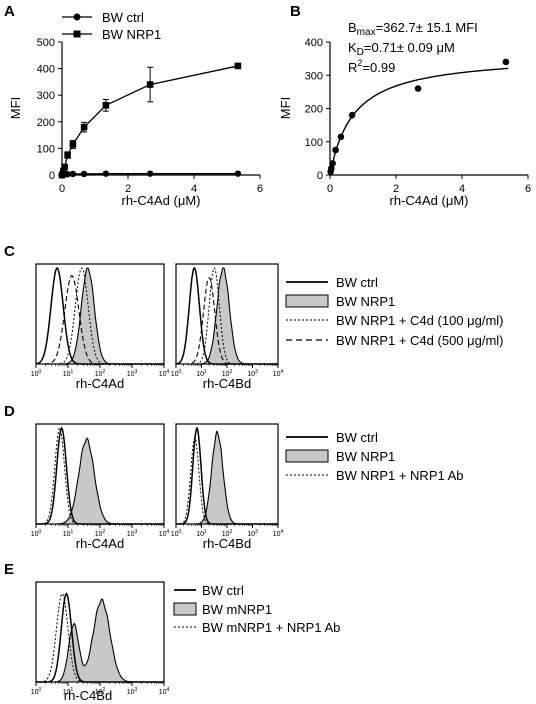 This screenshot has width=536, height=704. Describe the element at coordinates (123, 17) in the screenshot. I see `legend-label-bw-ctrl: BW ctrl` at that location.